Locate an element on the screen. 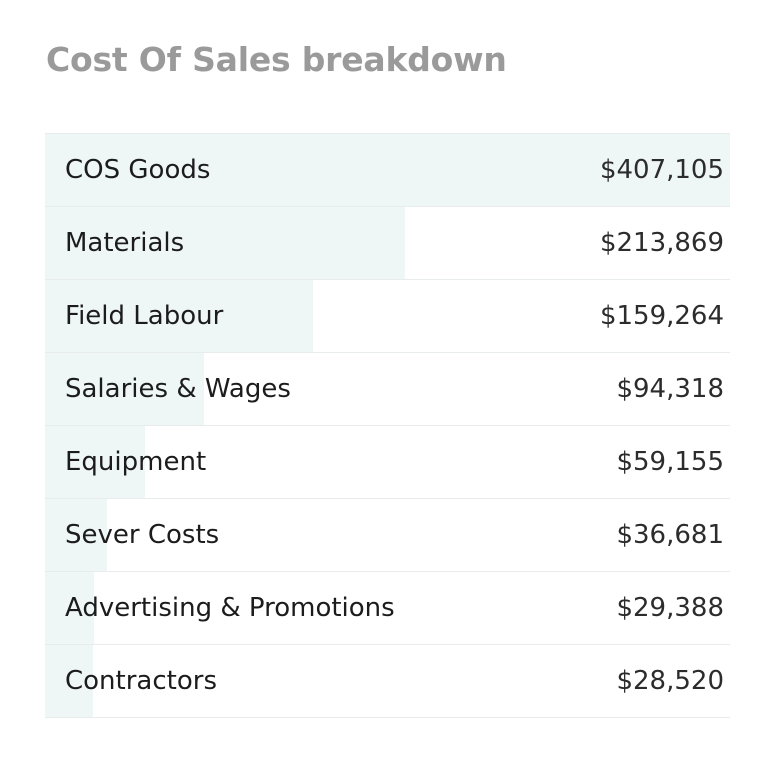 The image size is (768, 768). value-label: $213,869 is located at coordinates (661, 243).